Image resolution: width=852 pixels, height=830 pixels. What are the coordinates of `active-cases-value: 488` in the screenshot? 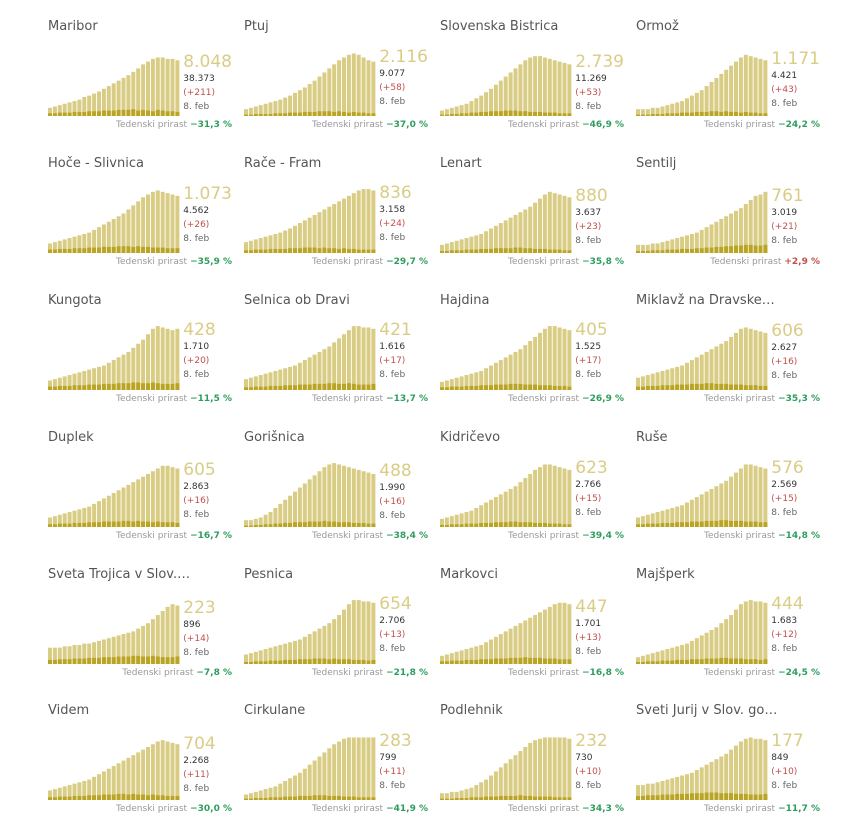 It's located at (395, 471).